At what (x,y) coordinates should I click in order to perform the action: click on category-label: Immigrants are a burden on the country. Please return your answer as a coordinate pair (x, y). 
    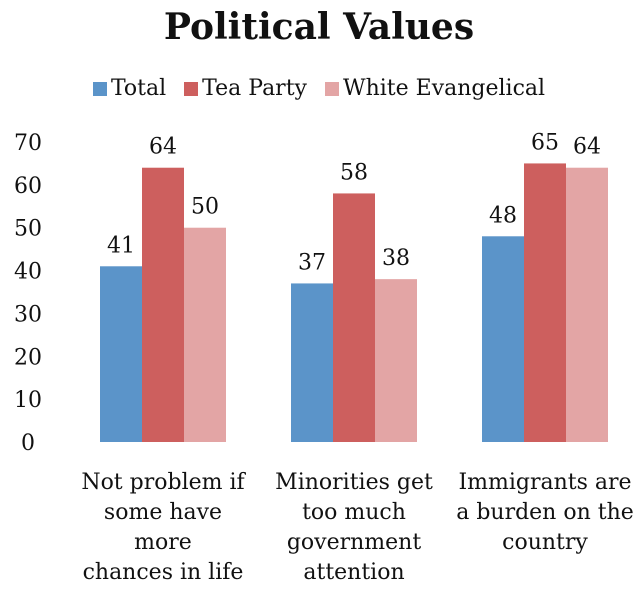
    Looking at the image, I should click on (545, 513).